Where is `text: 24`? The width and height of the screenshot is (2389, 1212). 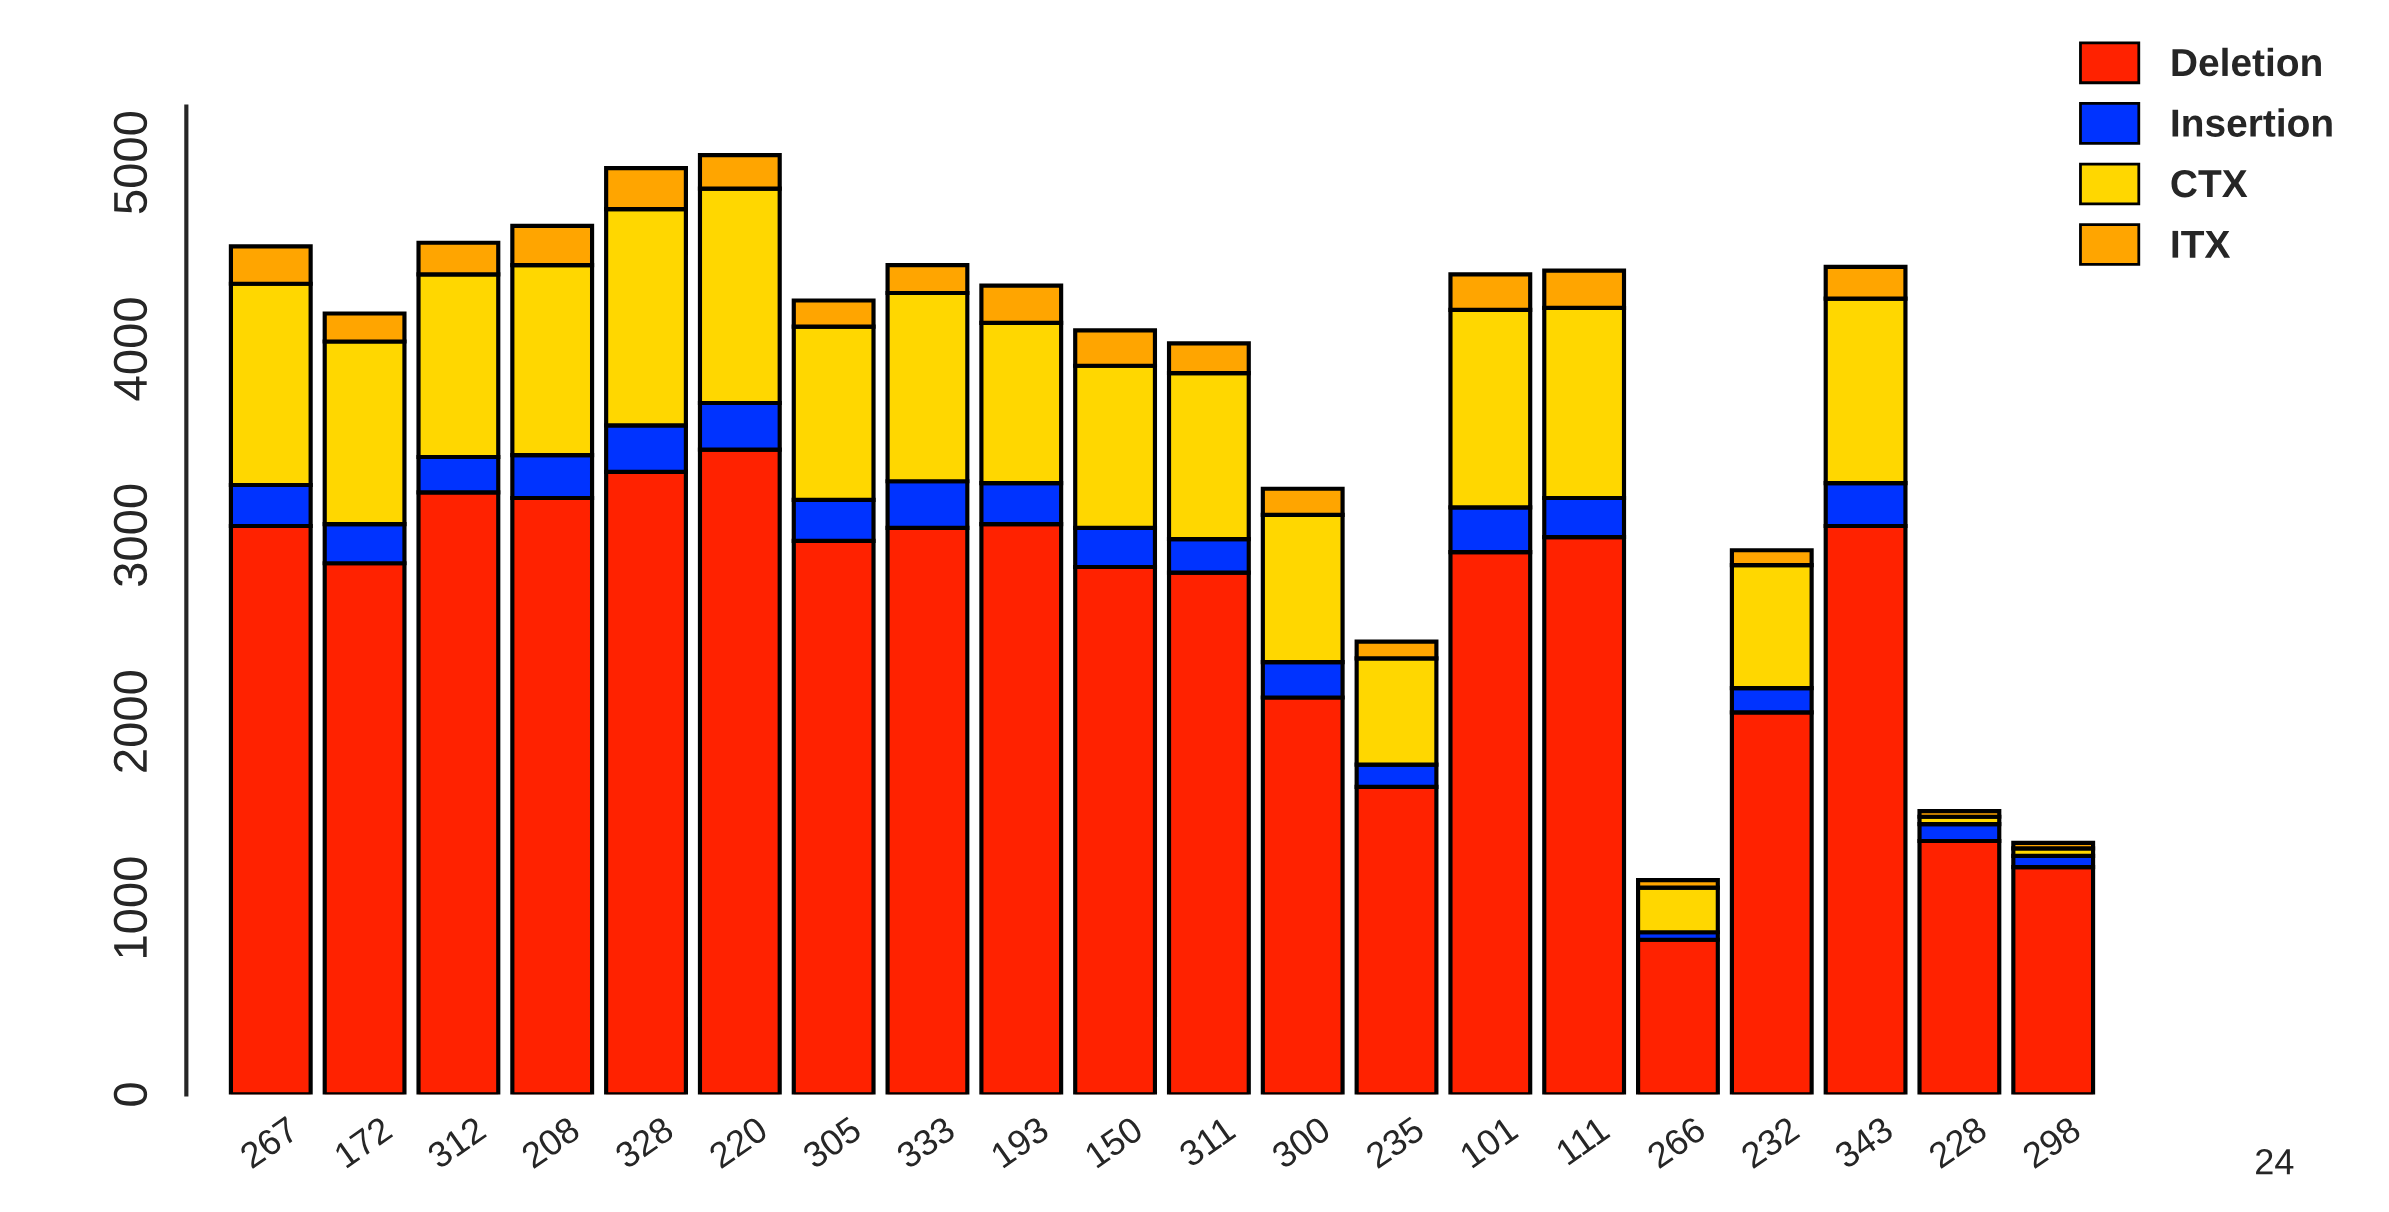 text: 24 is located at coordinates (2275, 1161).